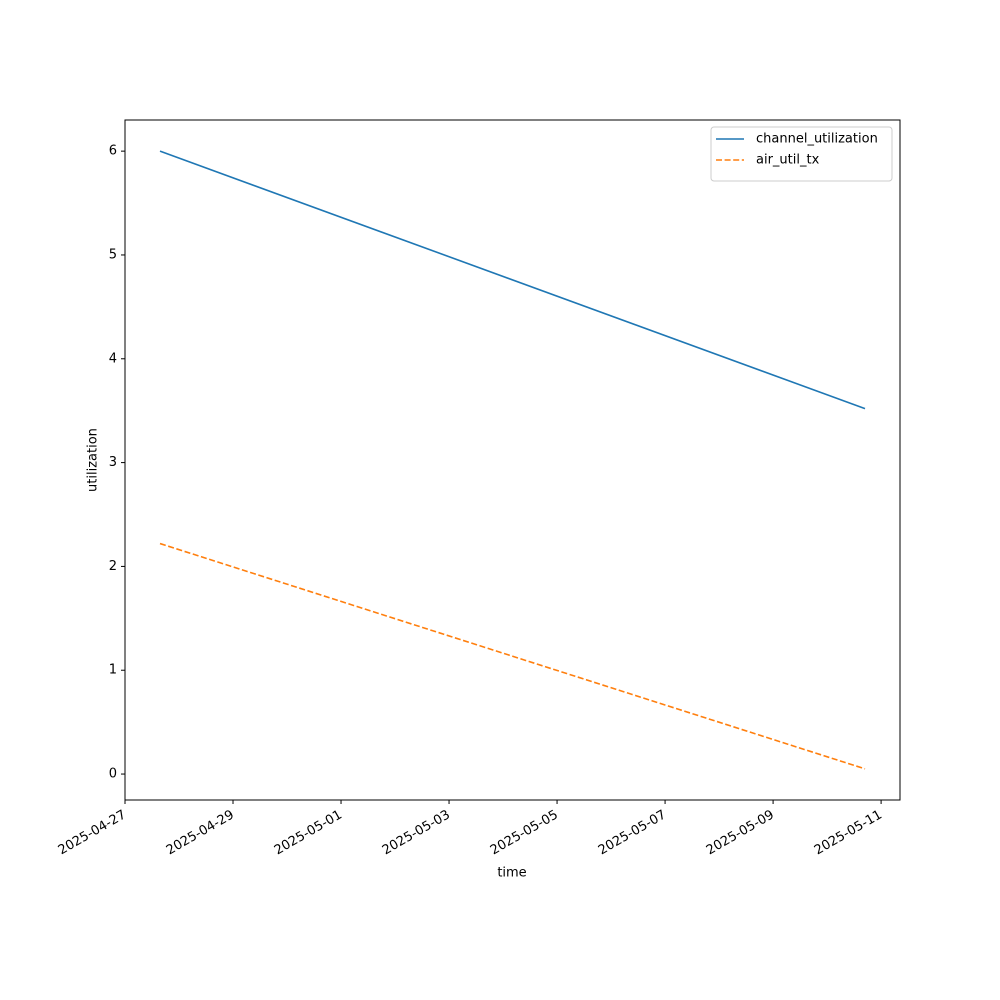  Describe the element at coordinates (308, 833) in the screenshot. I see `x-tick-label: 2025-05-01` at that location.